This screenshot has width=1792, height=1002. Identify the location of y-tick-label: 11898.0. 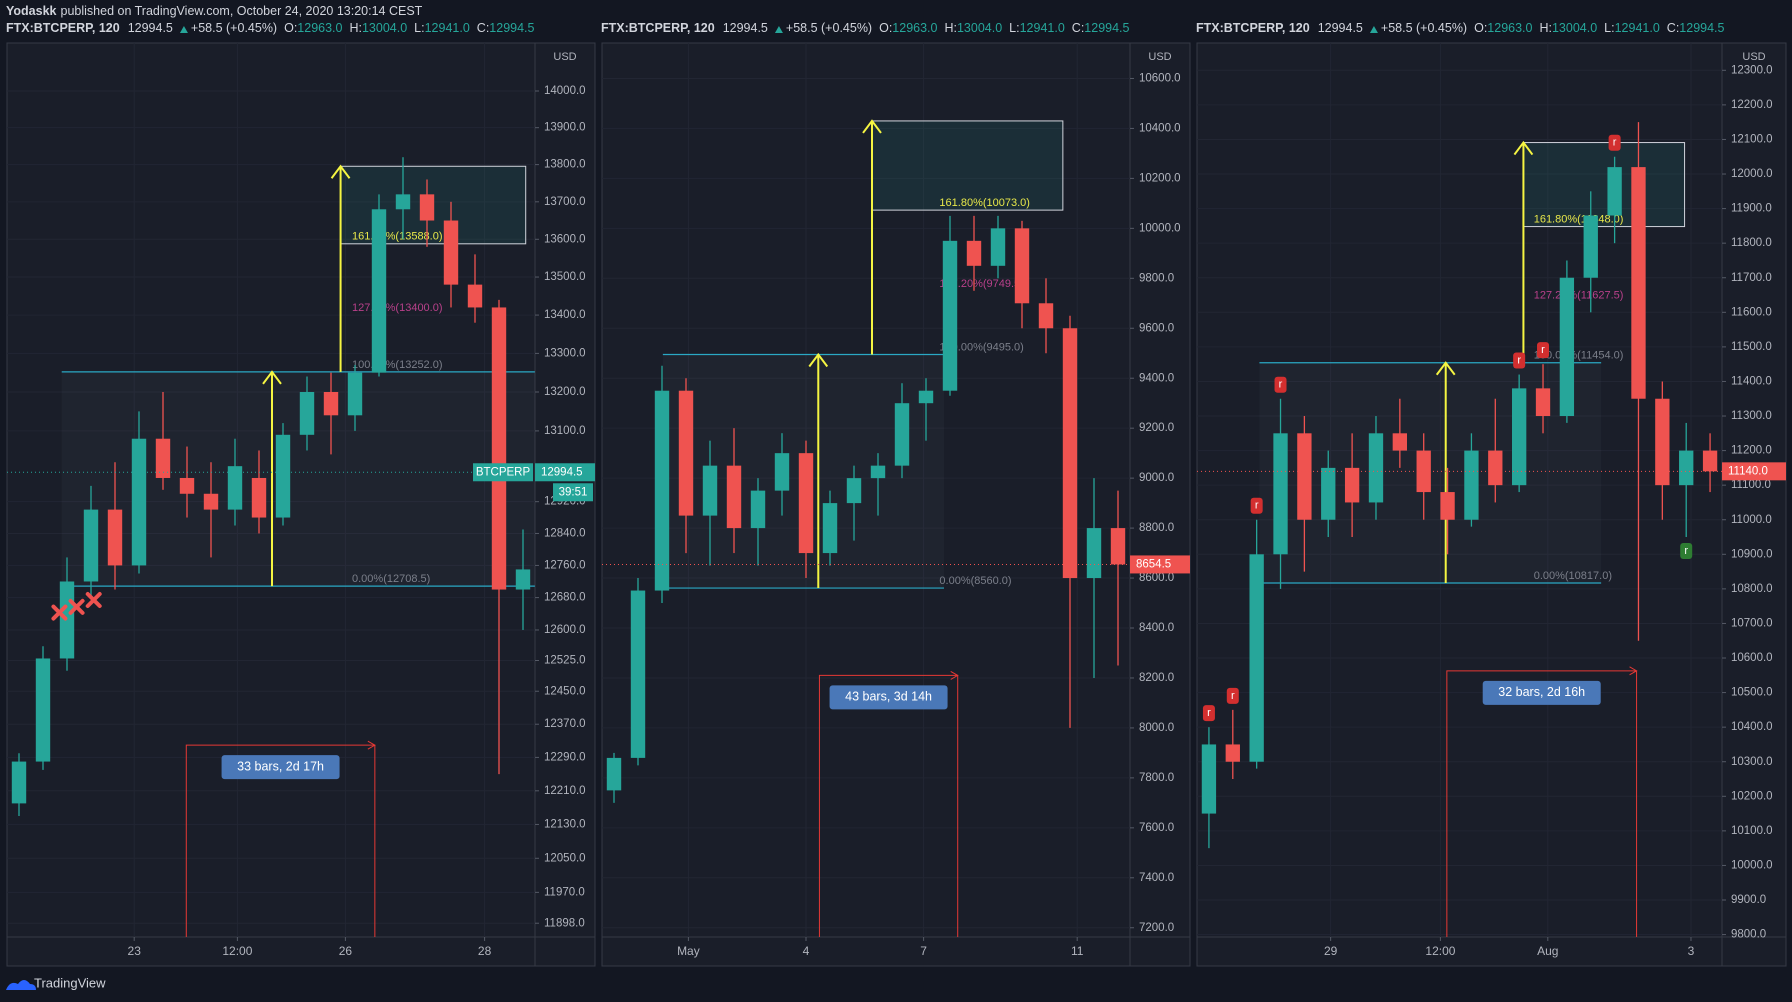
(564, 923).